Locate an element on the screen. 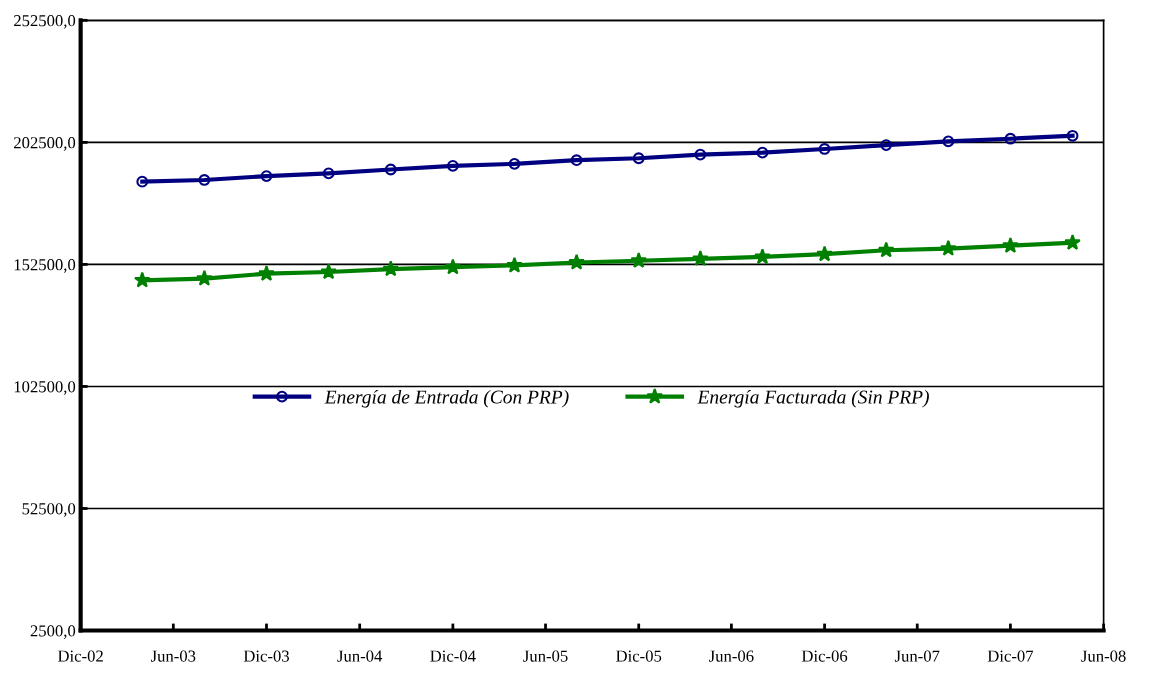 The image size is (1152, 678). y-tick-label: 102500,0 is located at coordinates (45, 388).